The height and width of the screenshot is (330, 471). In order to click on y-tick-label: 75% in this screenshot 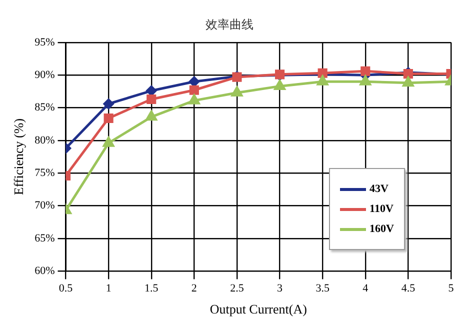, I will do `click(44, 173)`.